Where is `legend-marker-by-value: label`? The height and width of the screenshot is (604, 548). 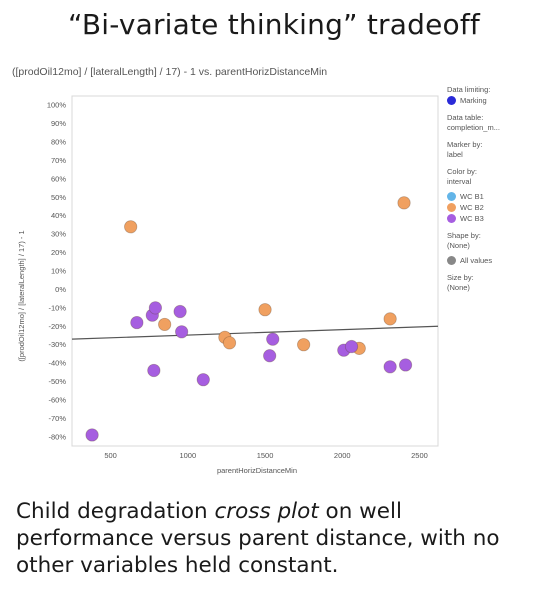
legend-marker-by-value: label is located at coordinates (455, 154).